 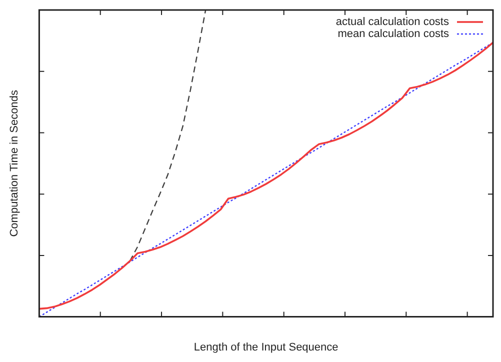 What do you see at coordinates (394, 34) in the screenshot?
I see `legend-label: mean calculation costs` at bounding box center [394, 34].